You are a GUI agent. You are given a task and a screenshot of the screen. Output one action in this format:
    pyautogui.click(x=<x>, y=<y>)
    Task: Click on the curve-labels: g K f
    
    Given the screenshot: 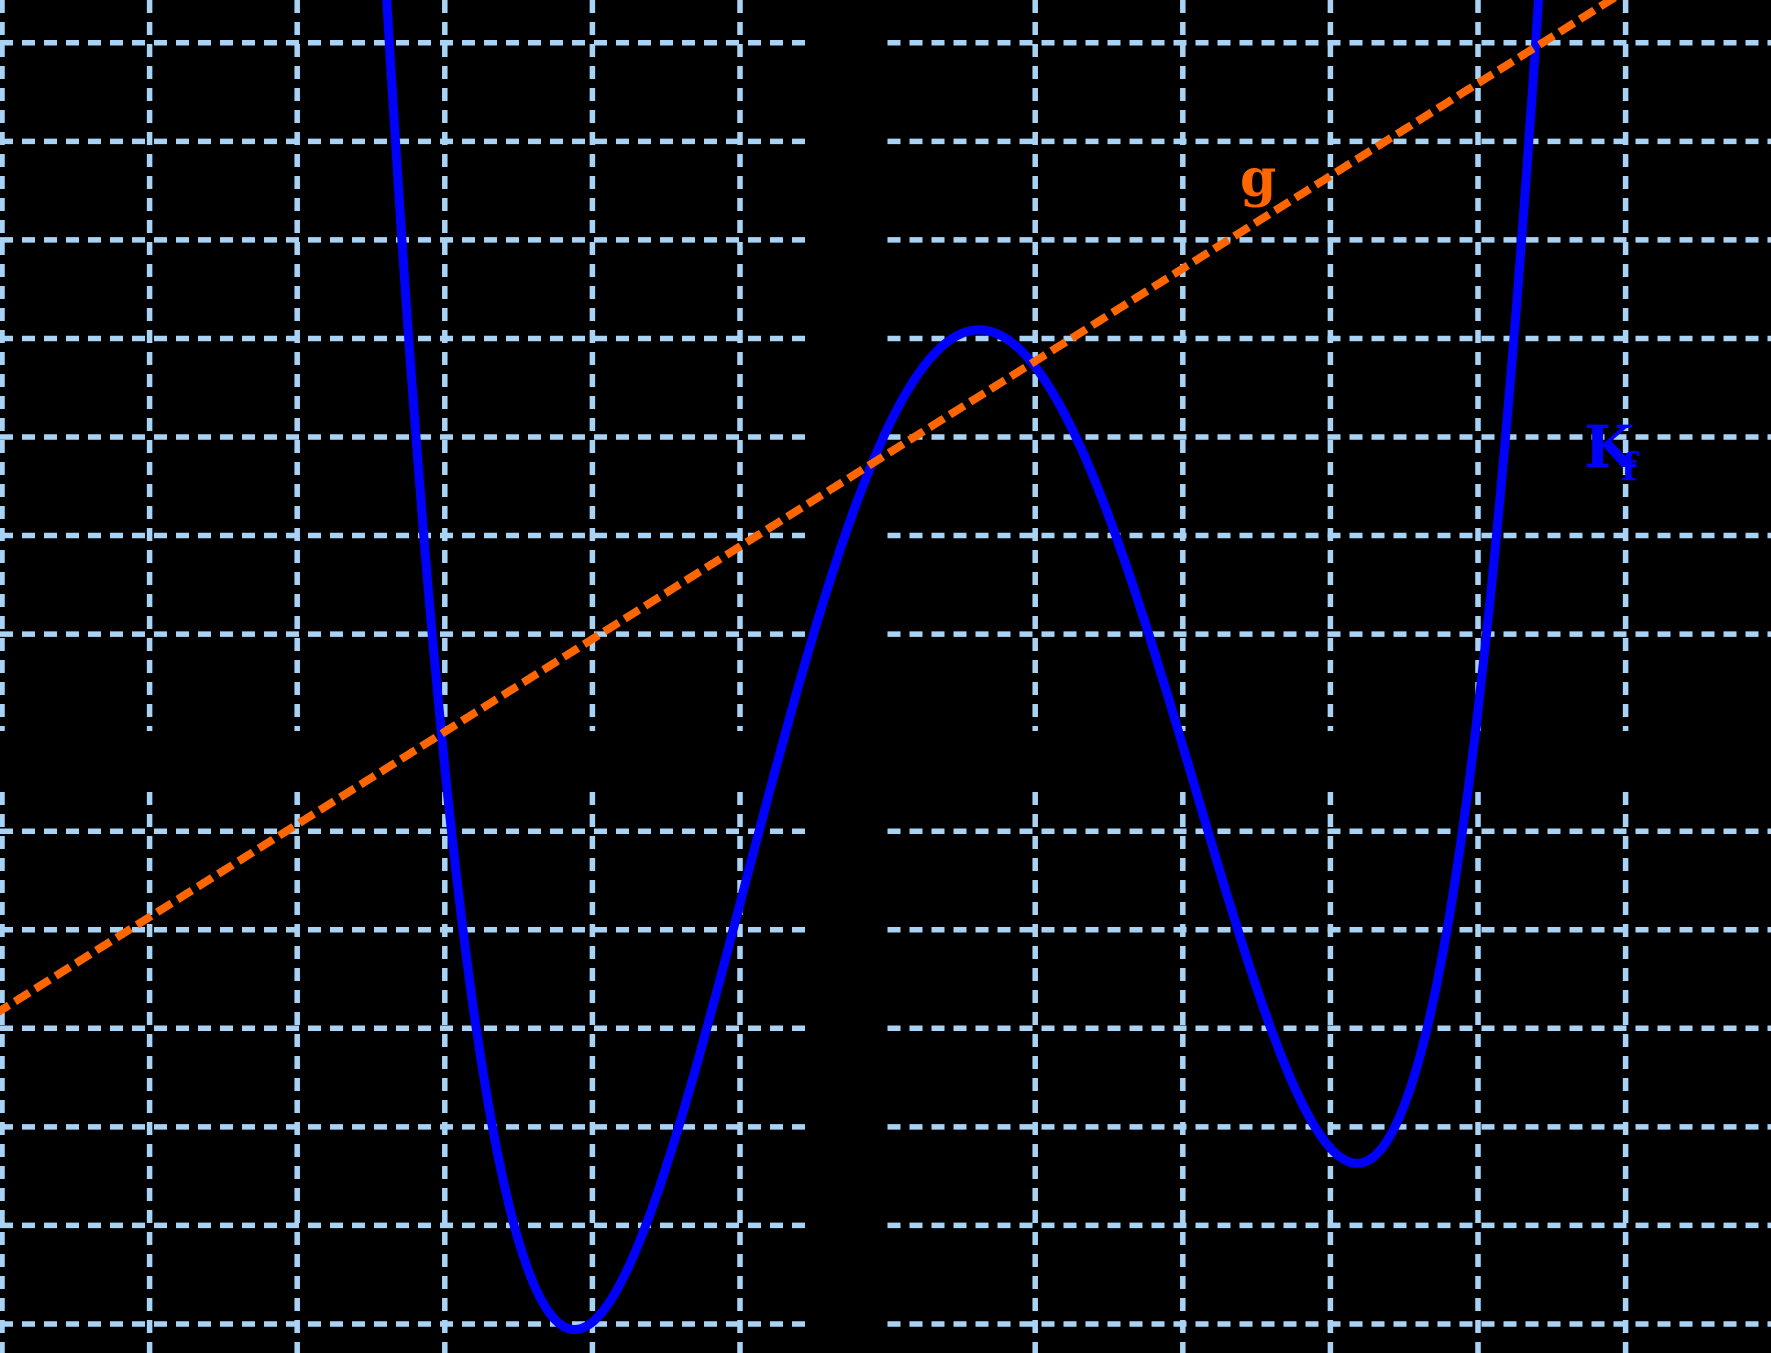 What is the action you would take?
    pyautogui.click(x=1440, y=318)
    